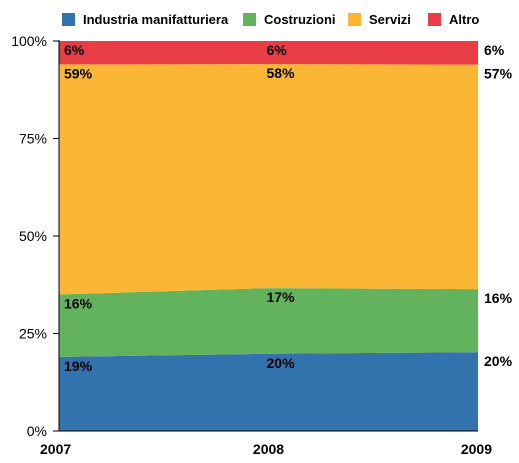 Image resolution: width=519 pixels, height=463 pixels. Describe the element at coordinates (33, 236) in the screenshot. I see `y-tick-label: 50%` at that location.